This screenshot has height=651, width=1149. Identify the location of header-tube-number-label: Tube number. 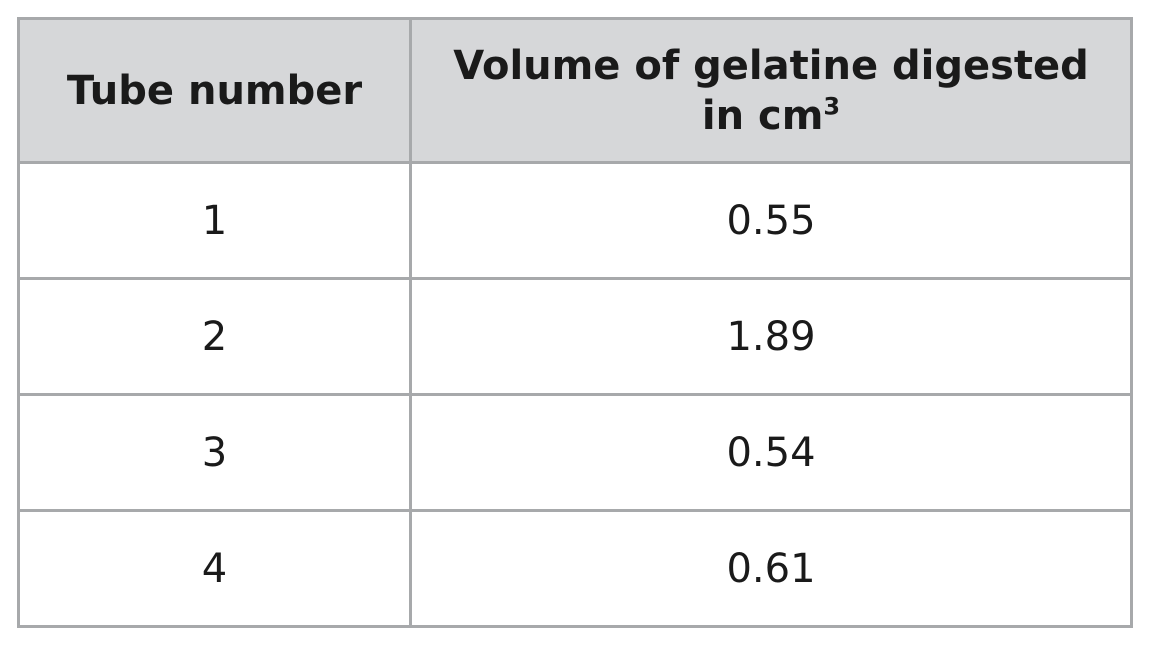
(214, 90).